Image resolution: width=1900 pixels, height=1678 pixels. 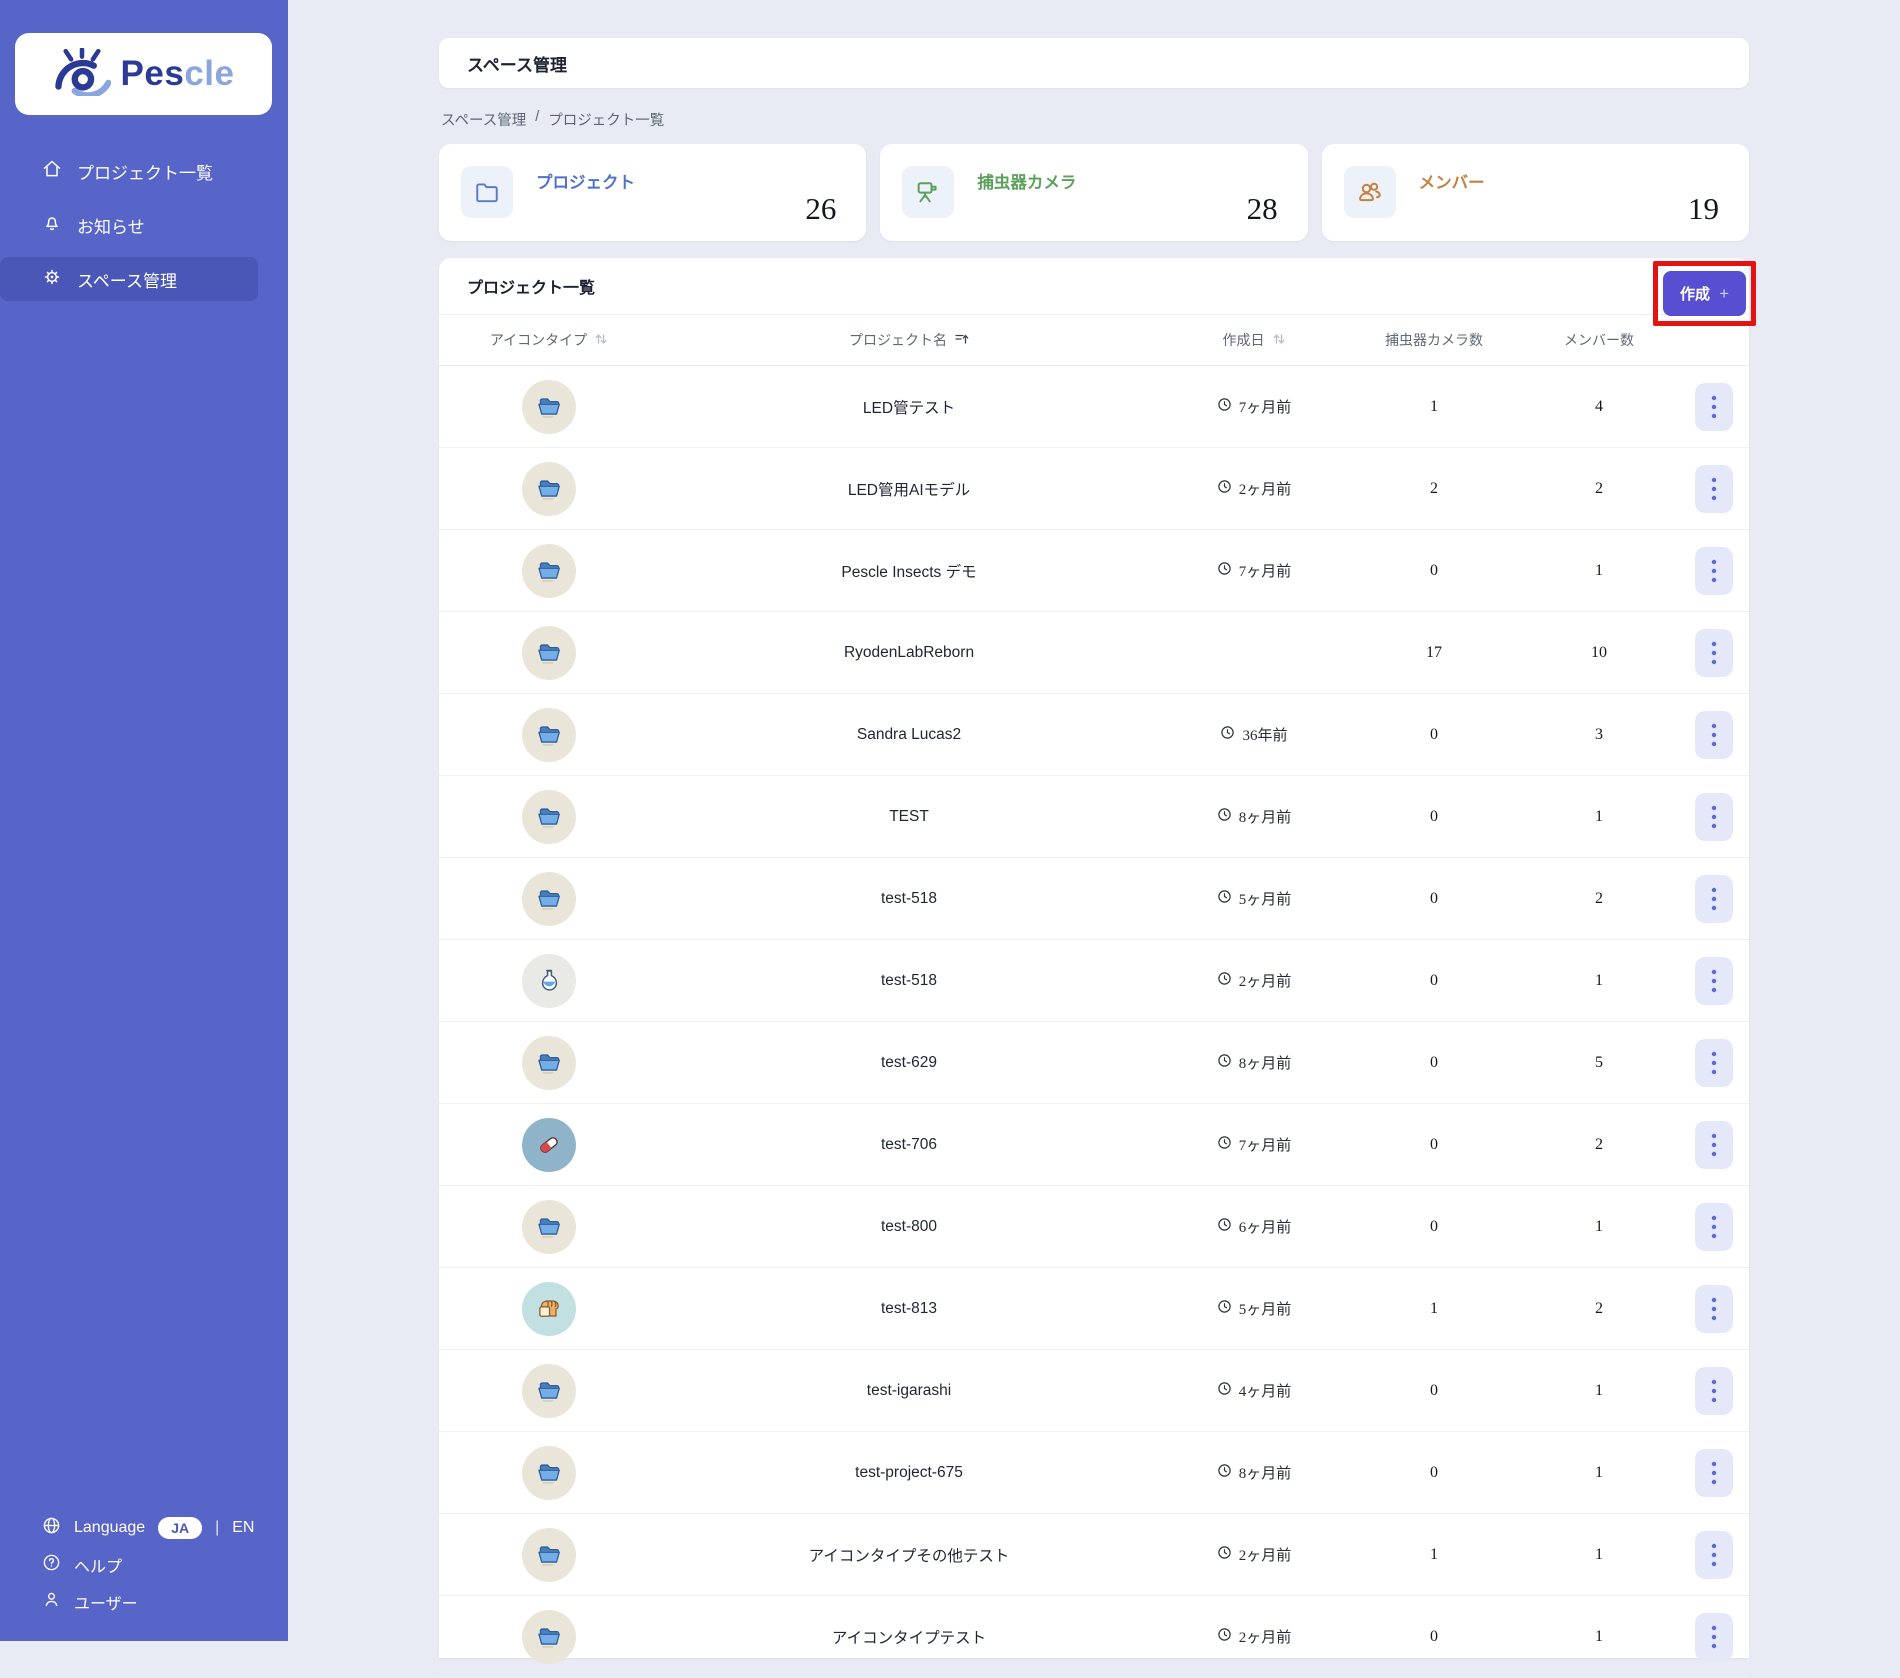 I want to click on sidebar-item-space-management: スペース管理, so click(x=129, y=279).